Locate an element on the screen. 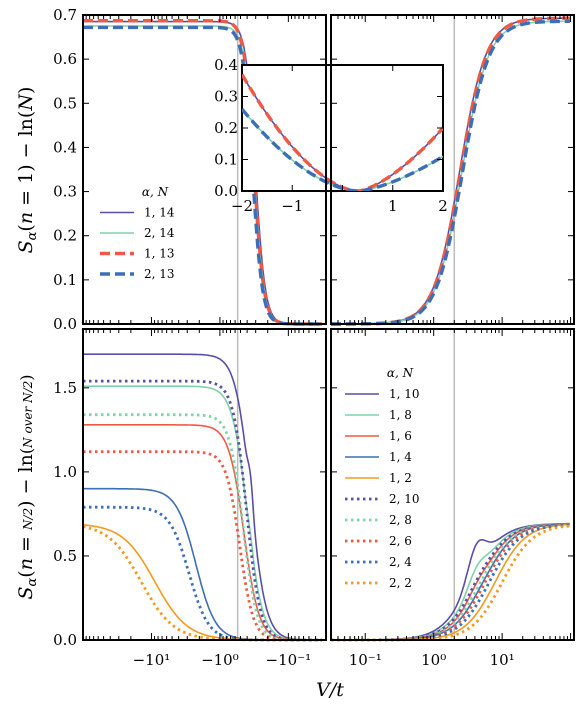  ytick-label-top: 0.1 is located at coordinates (65, 280).